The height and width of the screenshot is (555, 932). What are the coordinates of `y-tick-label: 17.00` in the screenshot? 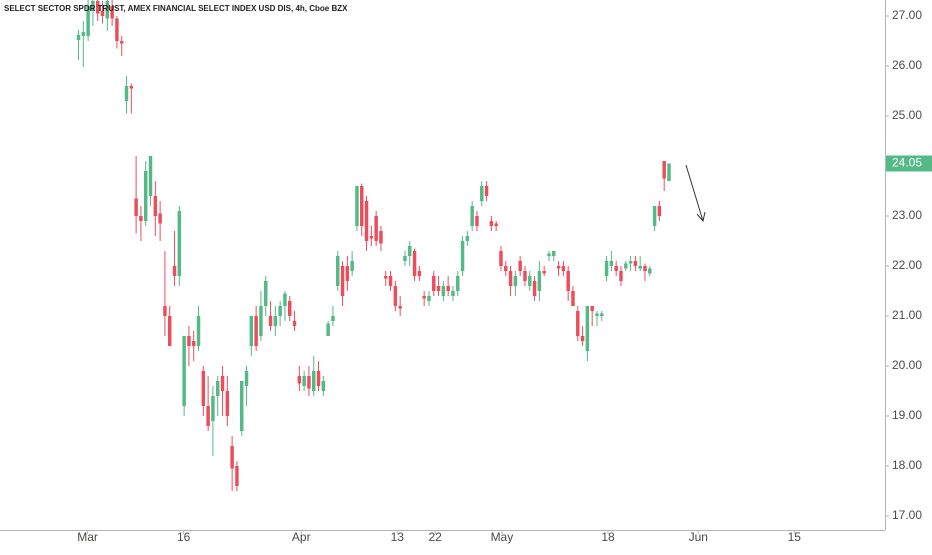 It's located at (907, 515).